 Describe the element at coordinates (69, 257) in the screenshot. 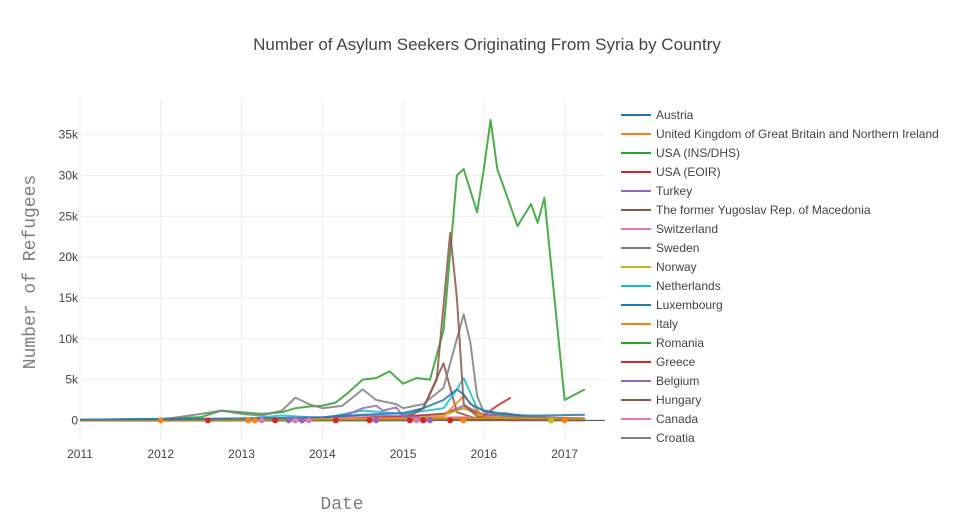

I see `y-tick-label: 20k` at that location.